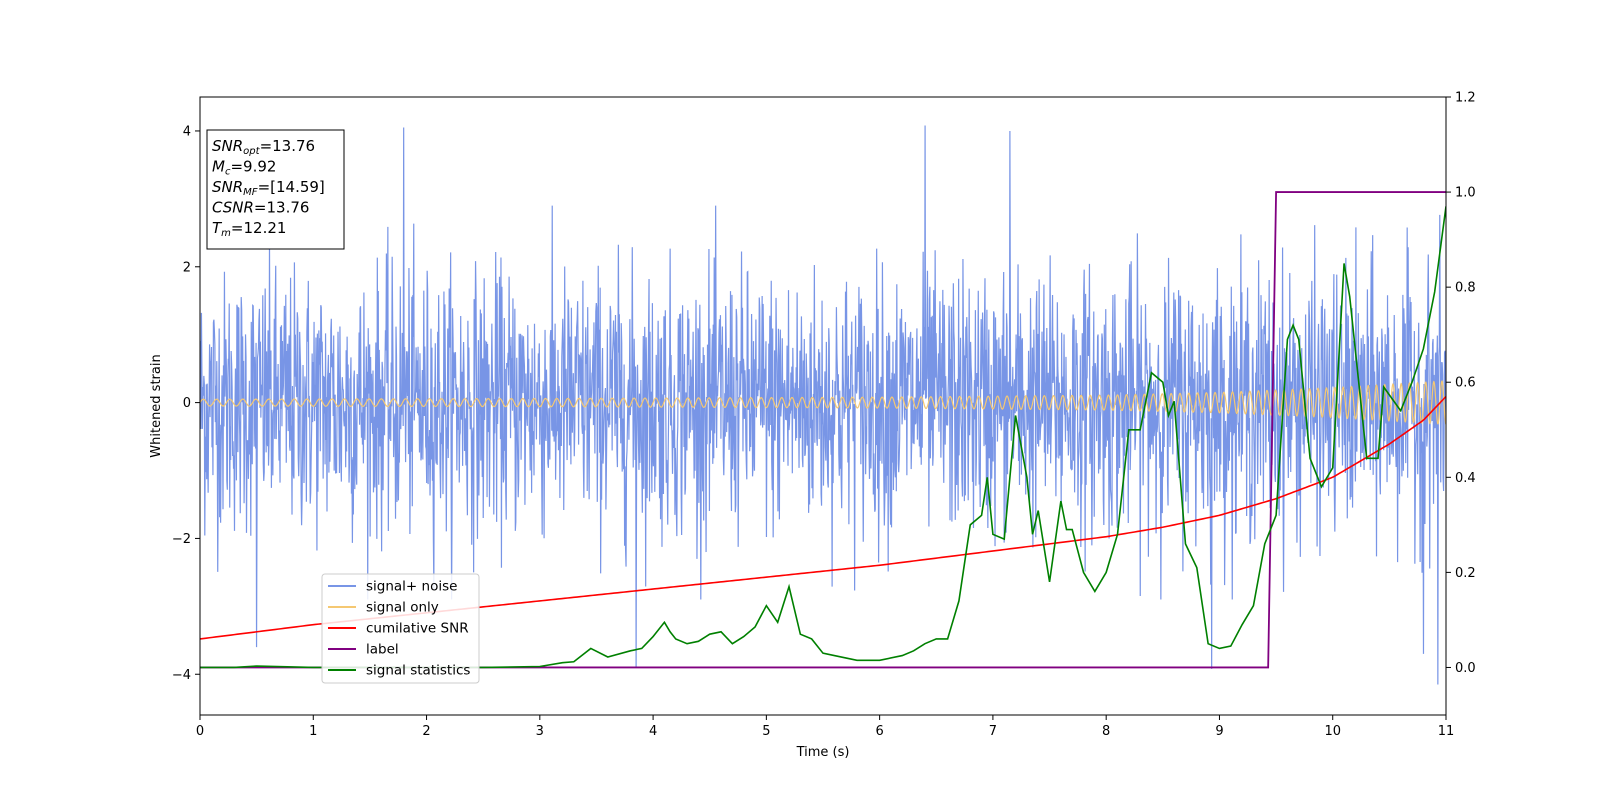  Describe the element at coordinates (187, 131) in the screenshot. I see `y-tick-label: 4` at that location.